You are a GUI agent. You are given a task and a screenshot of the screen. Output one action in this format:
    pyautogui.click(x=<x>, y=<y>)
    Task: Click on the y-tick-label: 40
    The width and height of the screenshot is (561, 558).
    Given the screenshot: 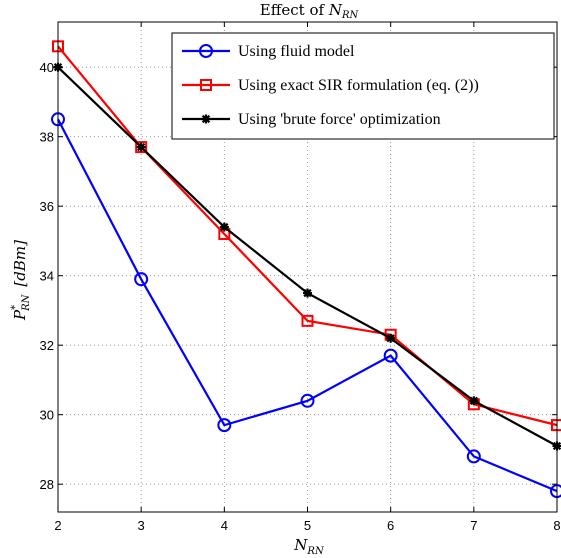 What is the action you would take?
    pyautogui.click(x=47, y=67)
    